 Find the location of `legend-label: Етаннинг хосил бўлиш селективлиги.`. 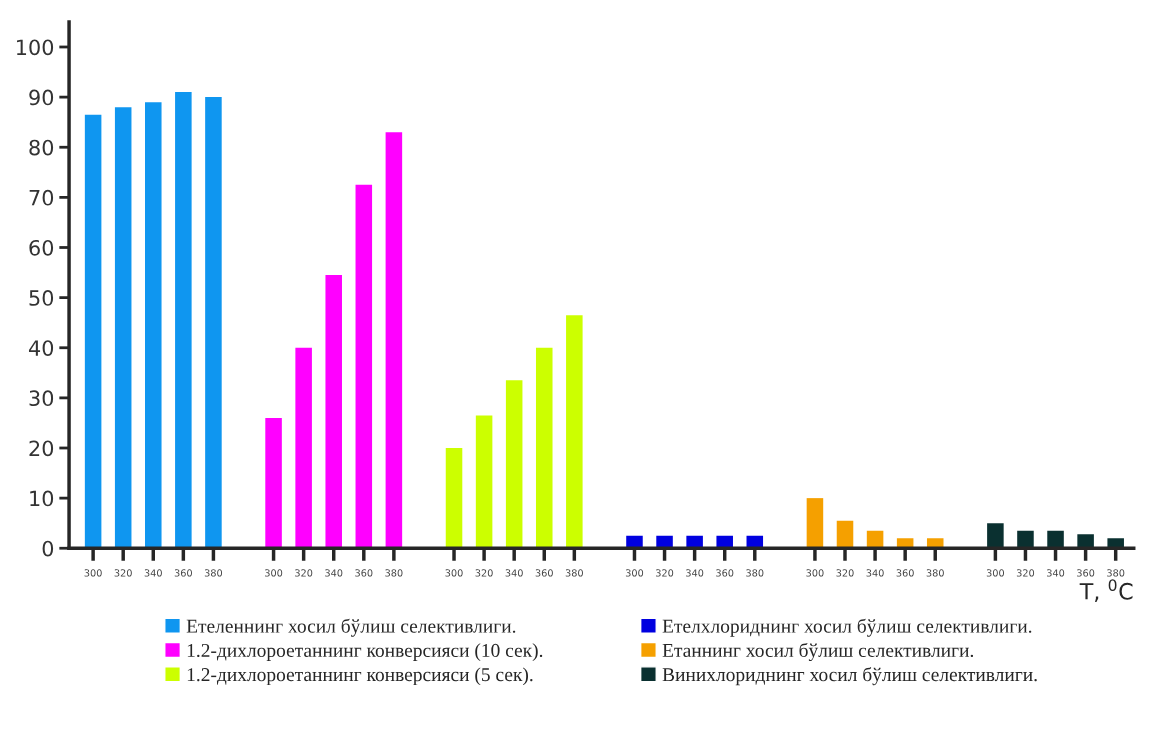

legend-label: Етаннинг хосил бўлиш селективлиги. is located at coordinates (818, 651).